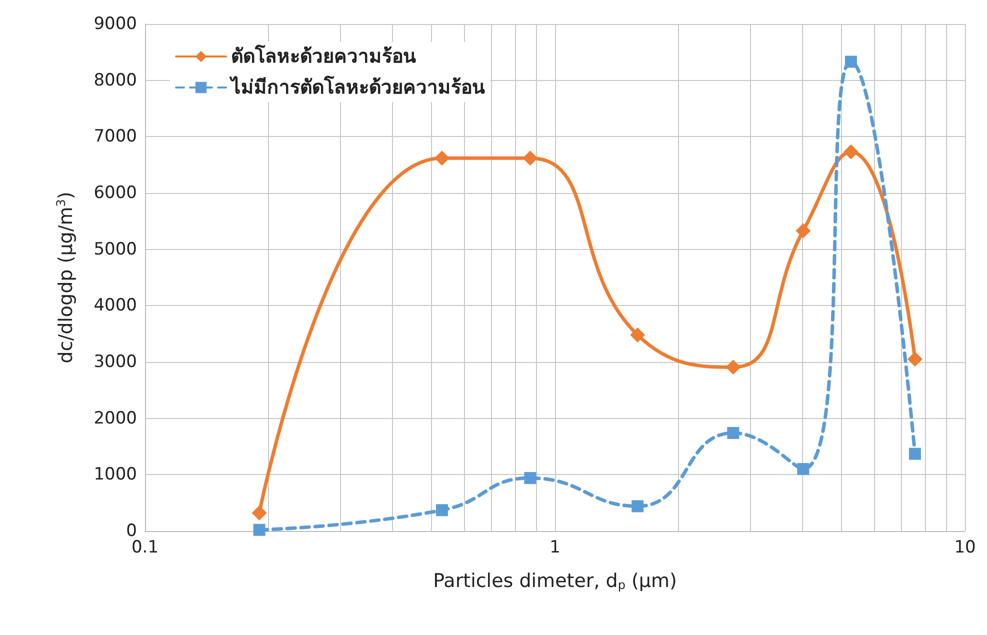 The height and width of the screenshot is (635, 987). I want to click on x-axis-title: Particles dimeter, dp (µm), so click(555, 581).